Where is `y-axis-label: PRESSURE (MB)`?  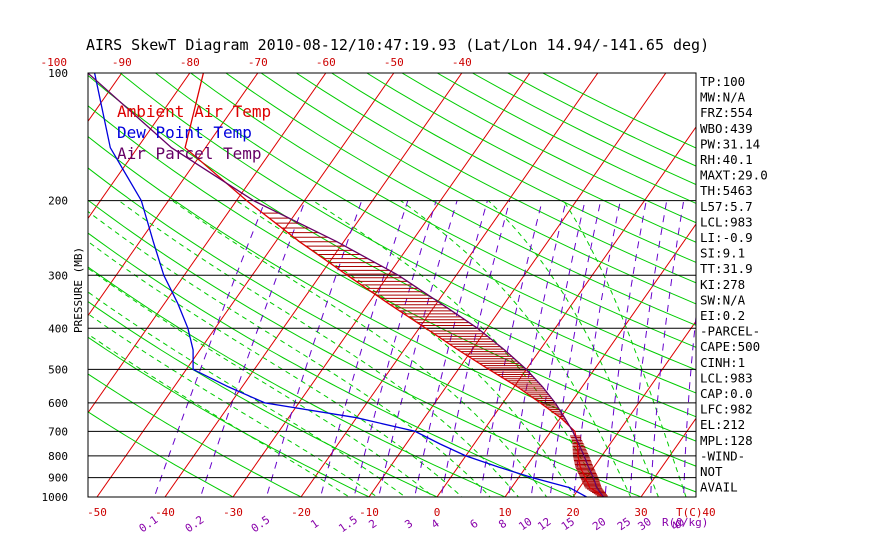
y-axis-label: PRESSURE (MB) is located at coordinates (78, 290).